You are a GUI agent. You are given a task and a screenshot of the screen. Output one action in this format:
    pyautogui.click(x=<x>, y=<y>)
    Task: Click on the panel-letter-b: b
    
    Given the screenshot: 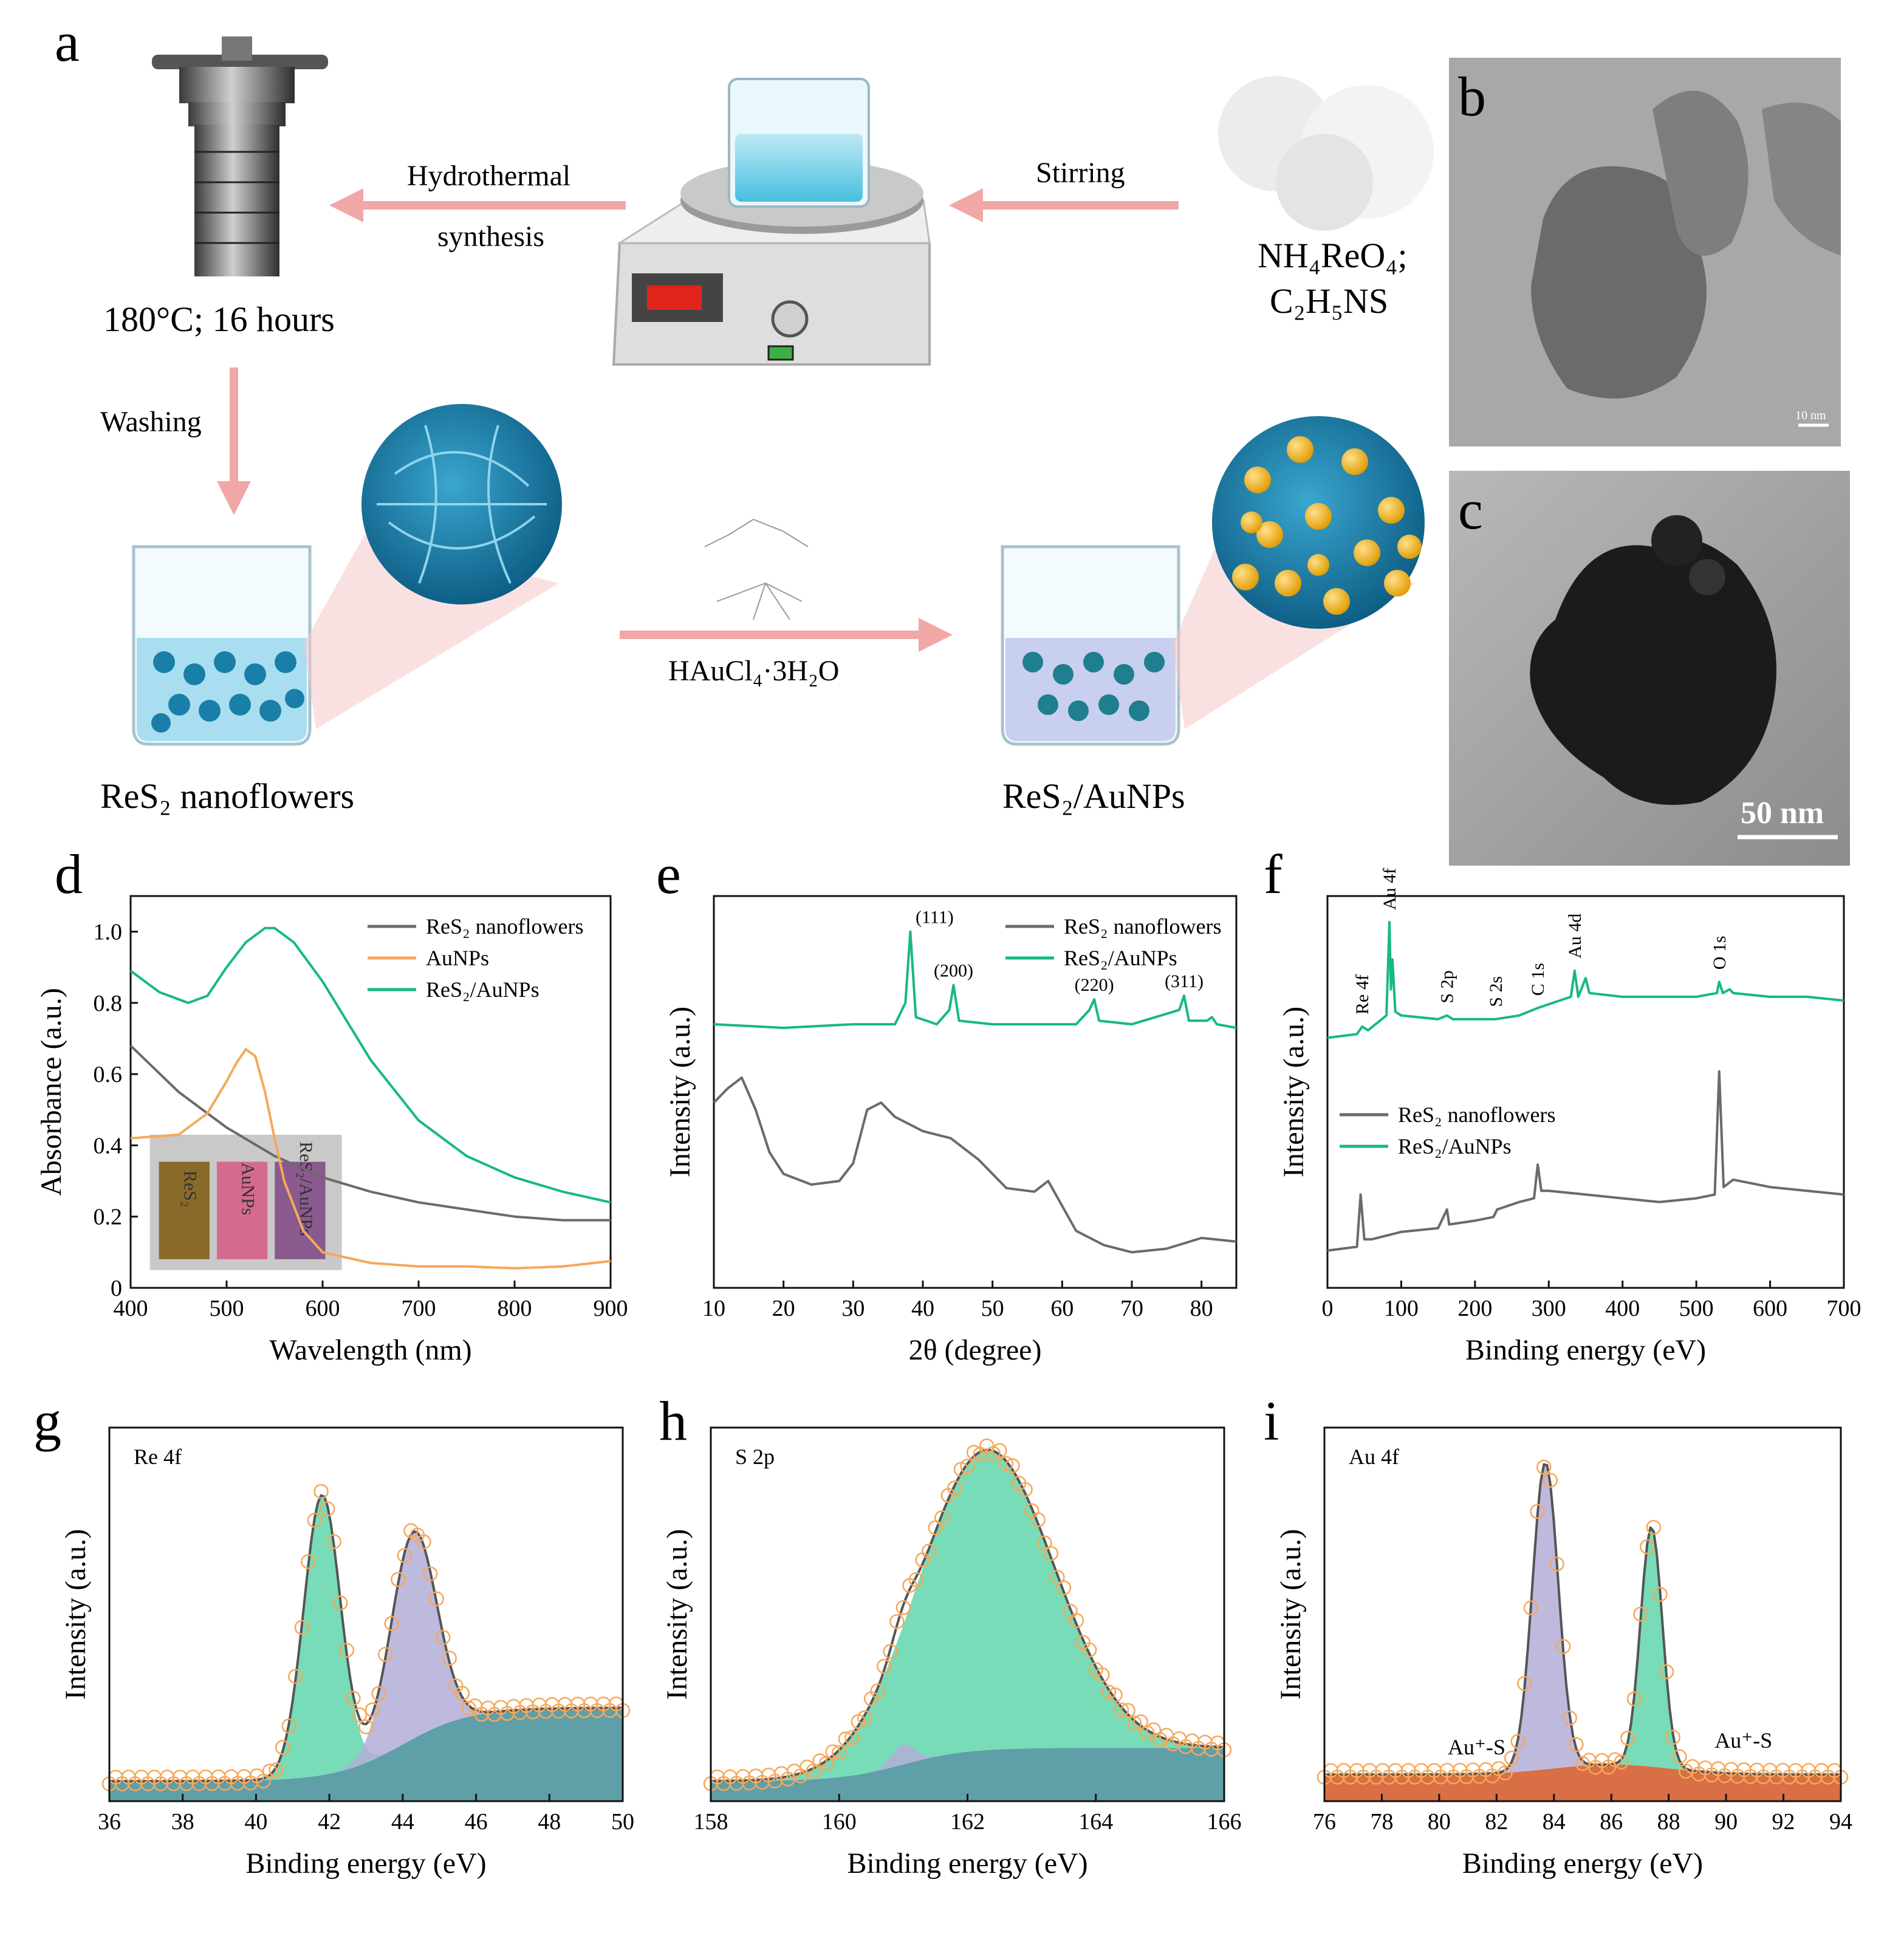 What is the action you would take?
    pyautogui.click(x=1472, y=97)
    